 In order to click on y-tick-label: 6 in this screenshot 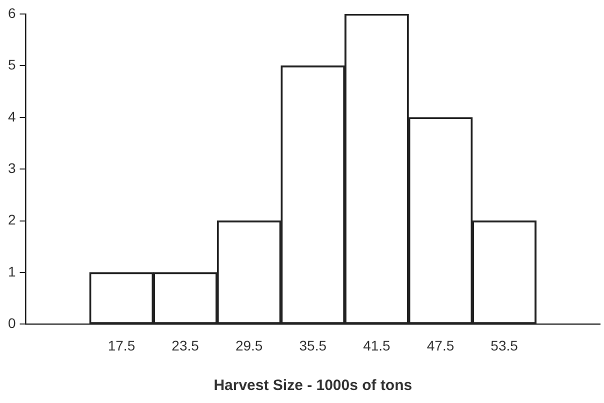, I will do `click(12, 12)`.